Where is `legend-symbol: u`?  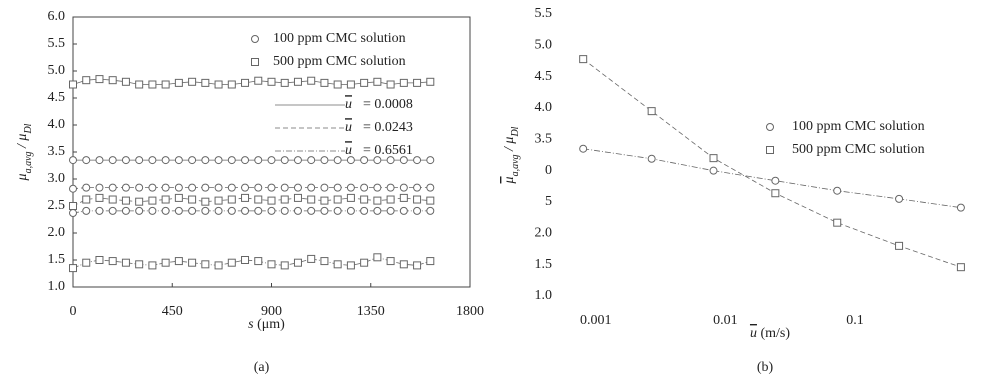
legend-symbol: u is located at coordinates (348, 104).